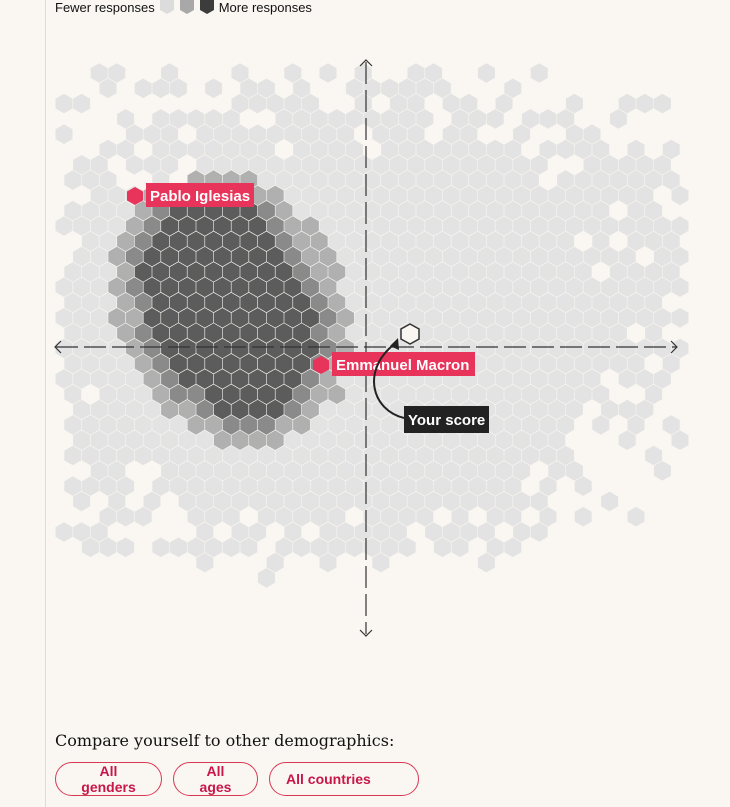 The height and width of the screenshot is (807, 730). Describe the element at coordinates (394, 364) in the screenshot. I see `marker-emmanuel-macron: Emmanuel Macron` at that location.